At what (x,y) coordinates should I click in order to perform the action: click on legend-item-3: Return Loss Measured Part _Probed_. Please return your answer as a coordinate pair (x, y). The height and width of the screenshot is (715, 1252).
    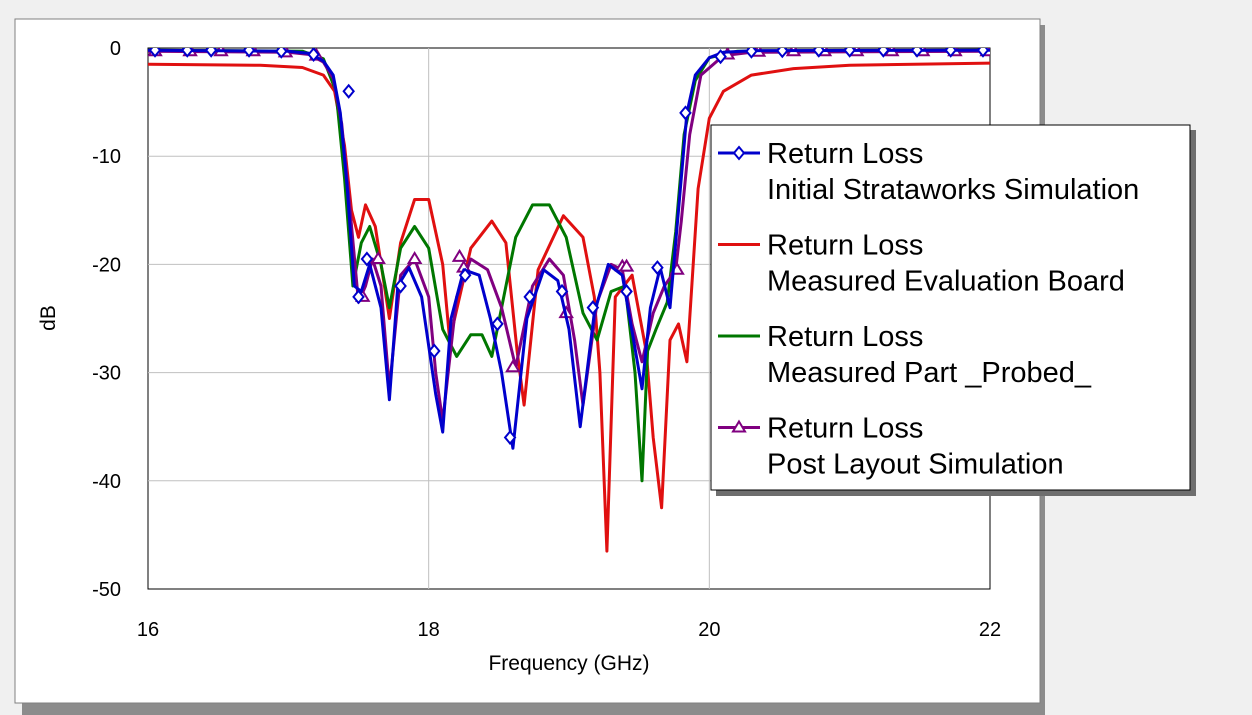
    Looking at the image, I should click on (905, 355).